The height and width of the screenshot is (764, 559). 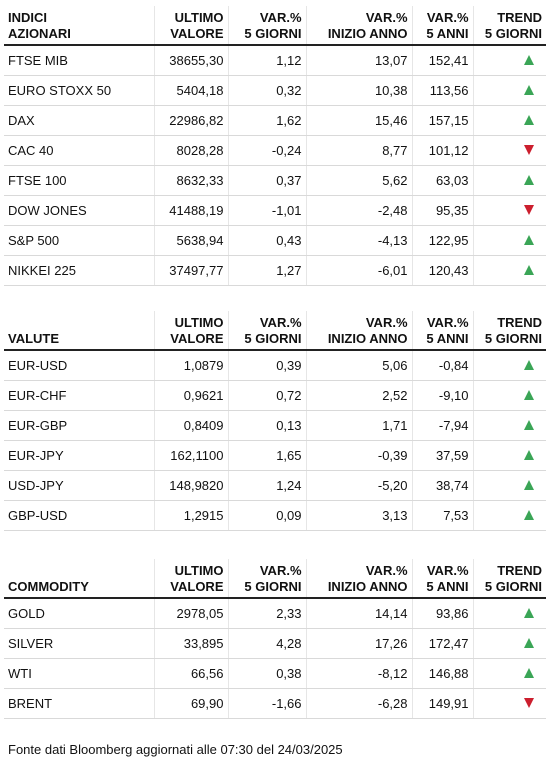 What do you see at coordinates (79, 120) in the screenshot?
I see `row-name: DAX` at bounding box center [79, 120].